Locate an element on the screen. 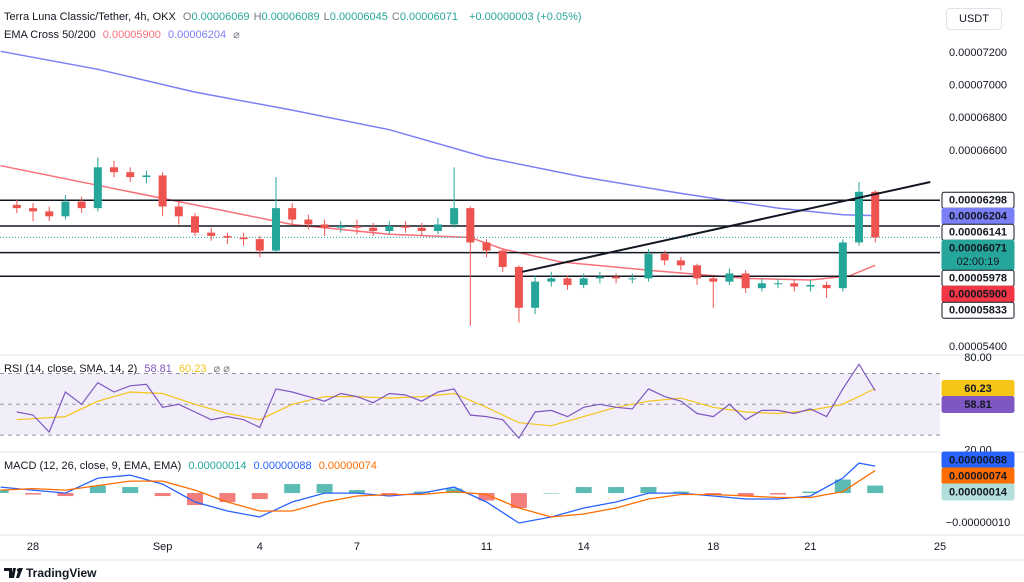  price-label: 0.00006141 is located at coordinates (978, 233).